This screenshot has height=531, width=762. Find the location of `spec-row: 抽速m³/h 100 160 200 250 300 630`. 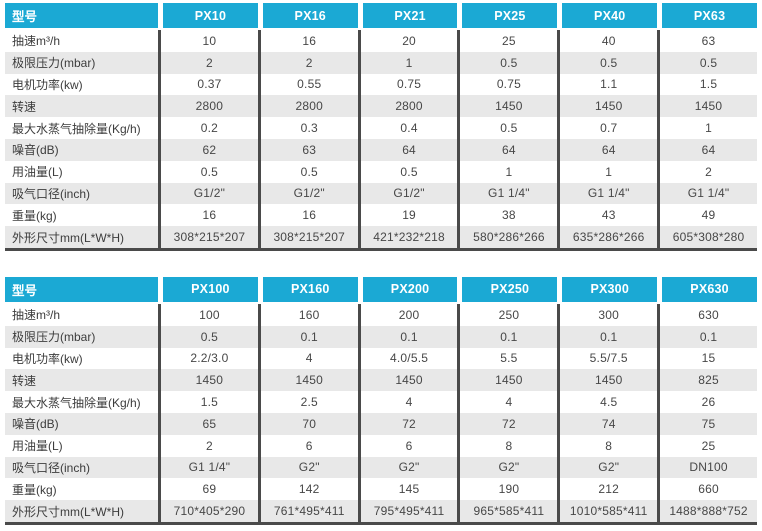

spec-row: 抽速m³/h 100 160 200 250 300 630 is located at coordinates (381, 314).